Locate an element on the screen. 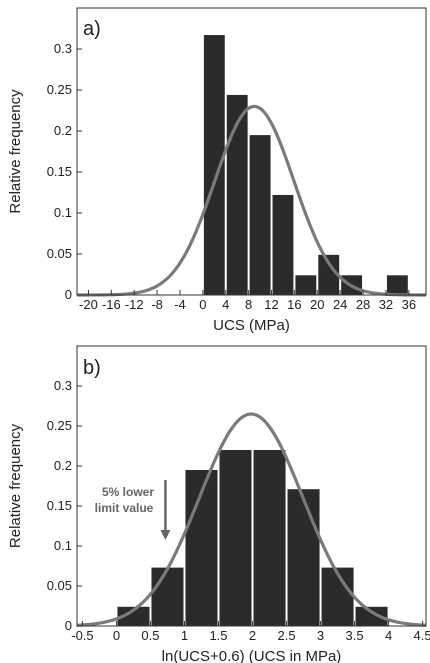 Image resolution: width=430 pixels, height=663 pixels. x-tick-label: 36 is located at coordinates (409, 304).